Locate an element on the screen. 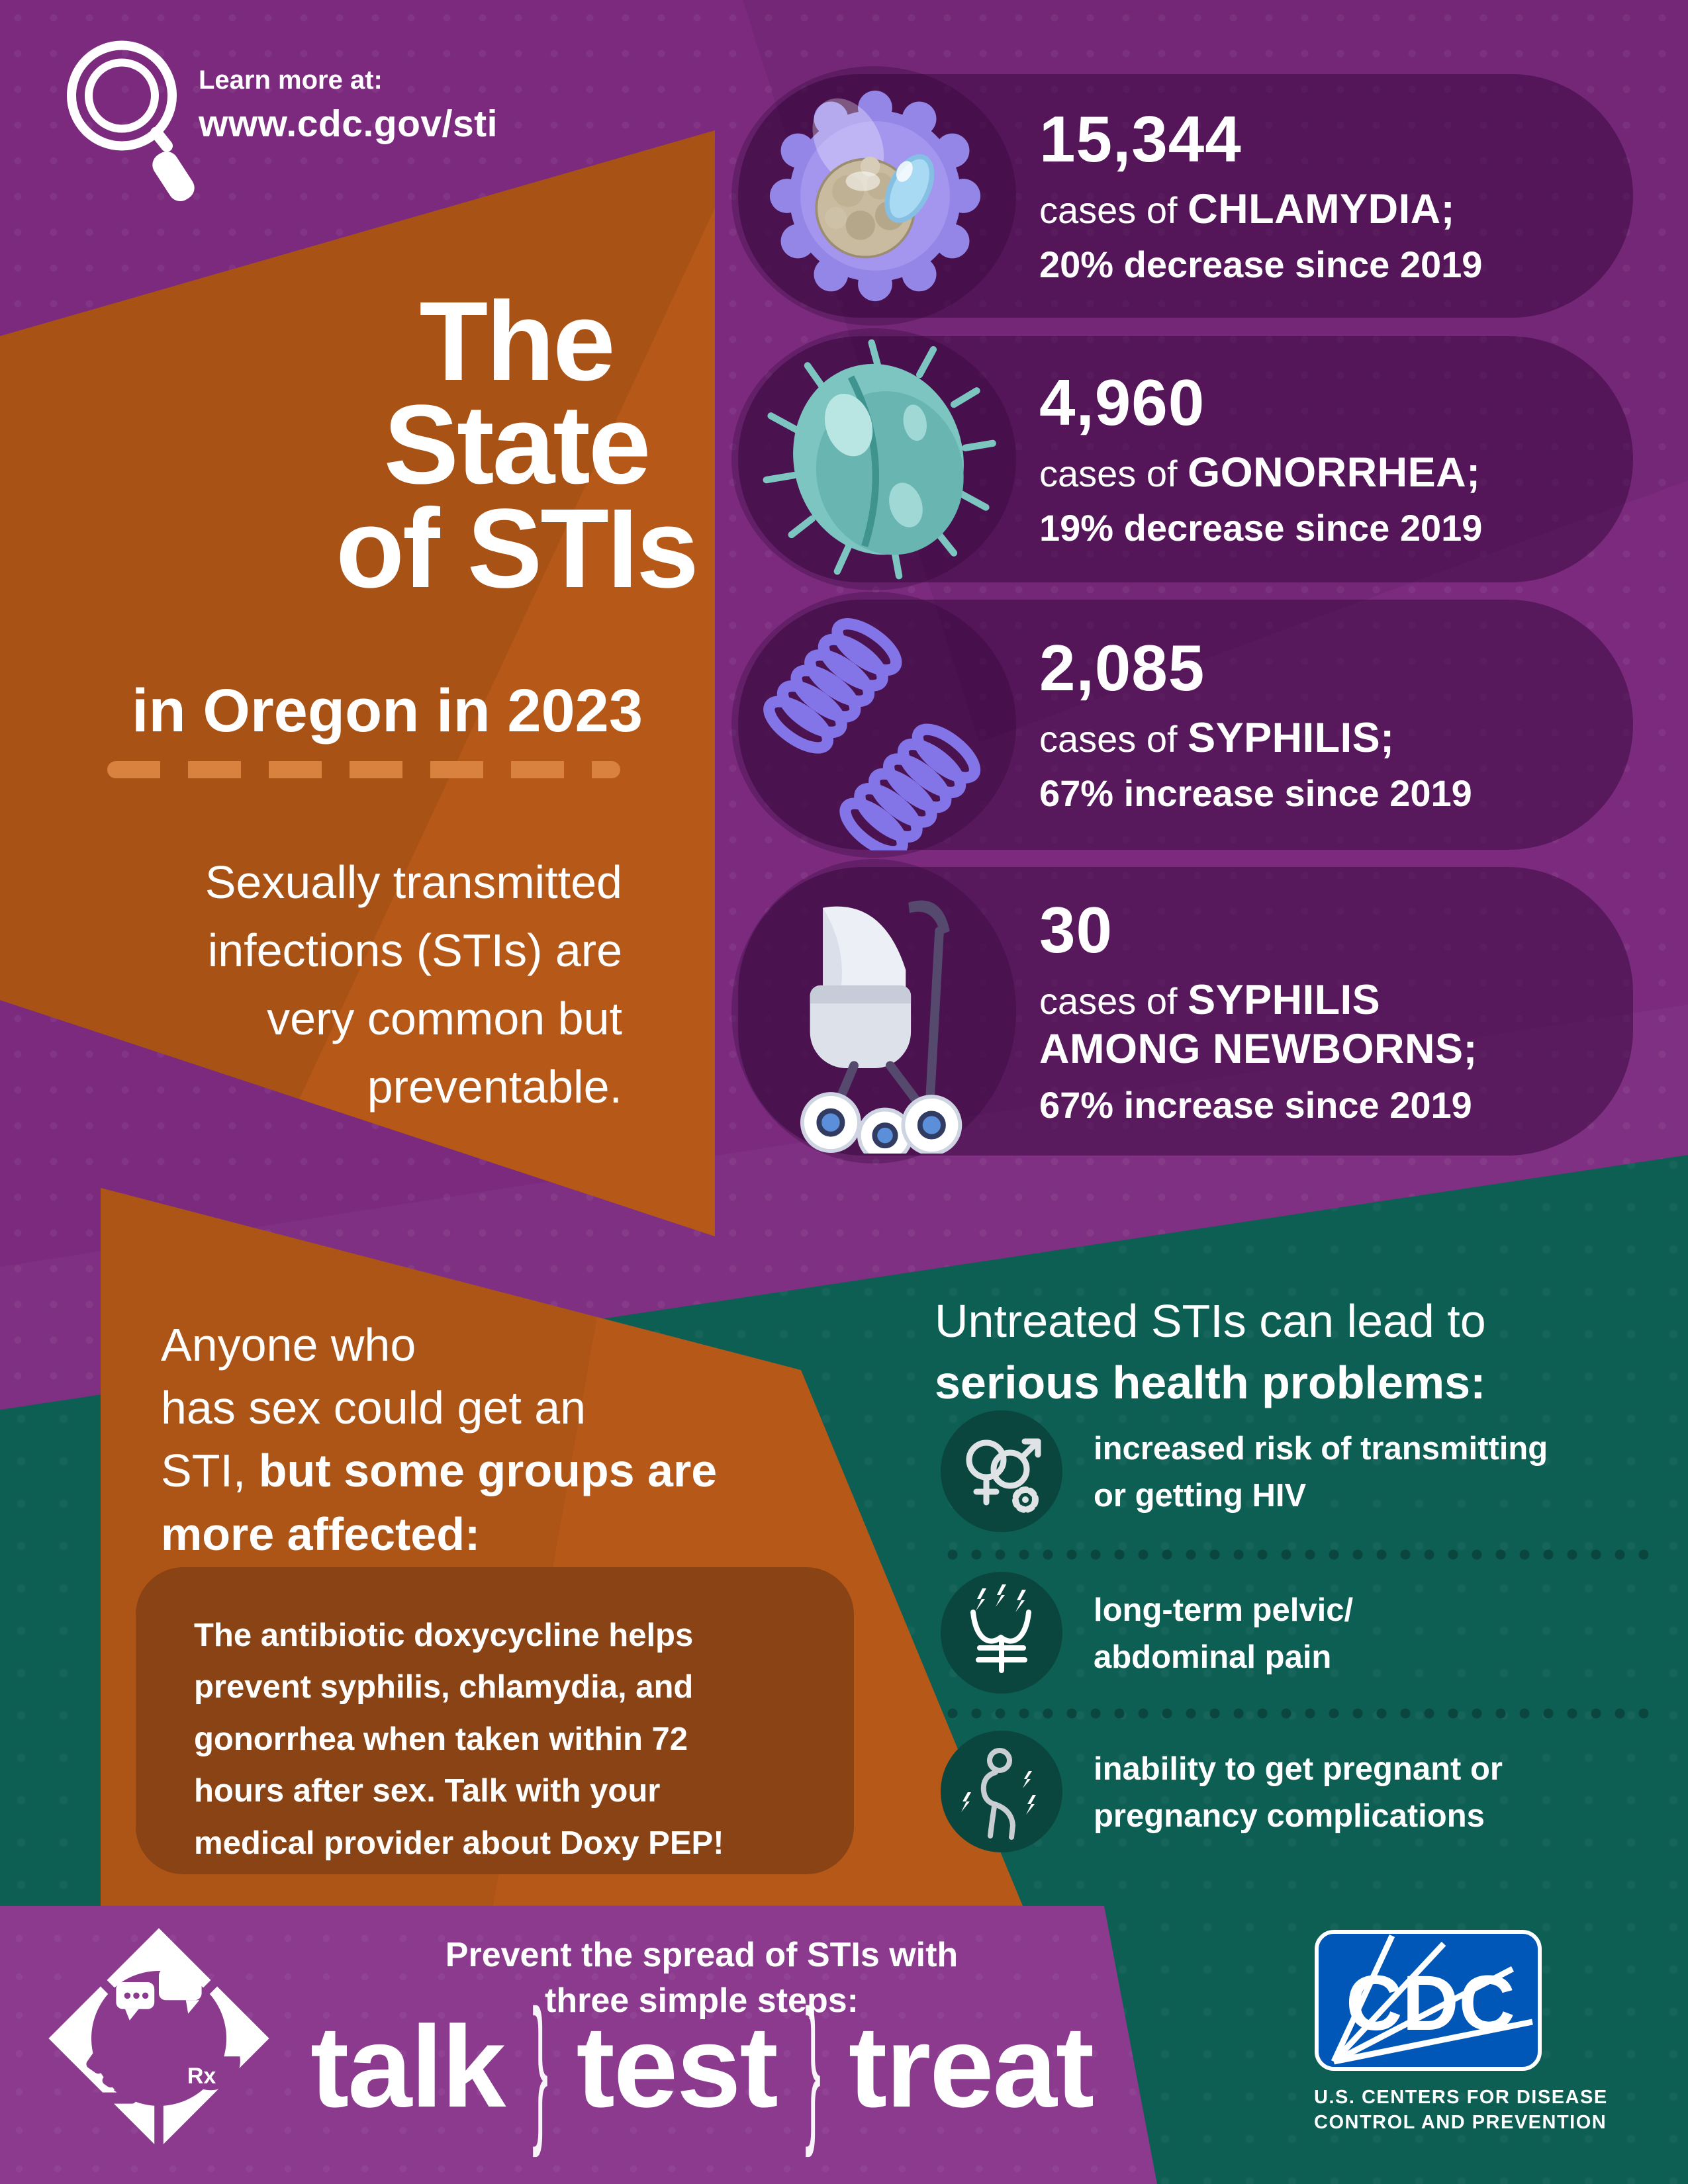 This screenshot has height=2184, width=1688. learn-more-url: www.cdc.gov/sti is located at coordinates (348, 124).